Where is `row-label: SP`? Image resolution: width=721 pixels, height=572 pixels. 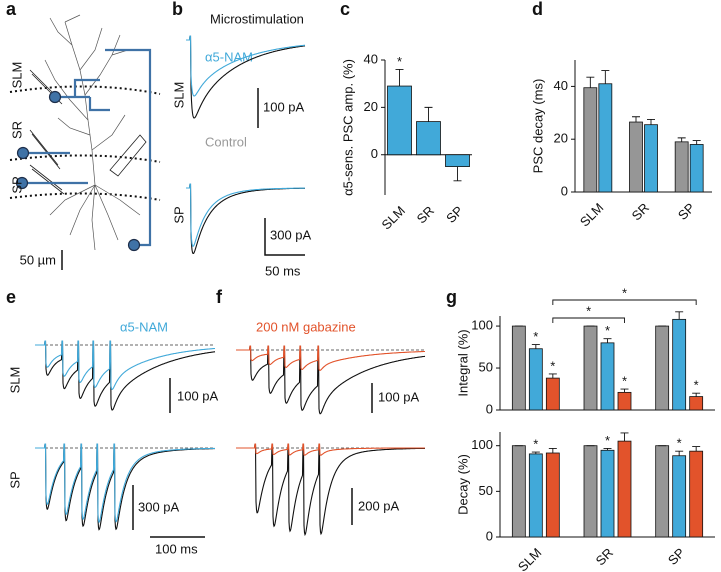
row-label: SP is located at coordinates (178, 214).